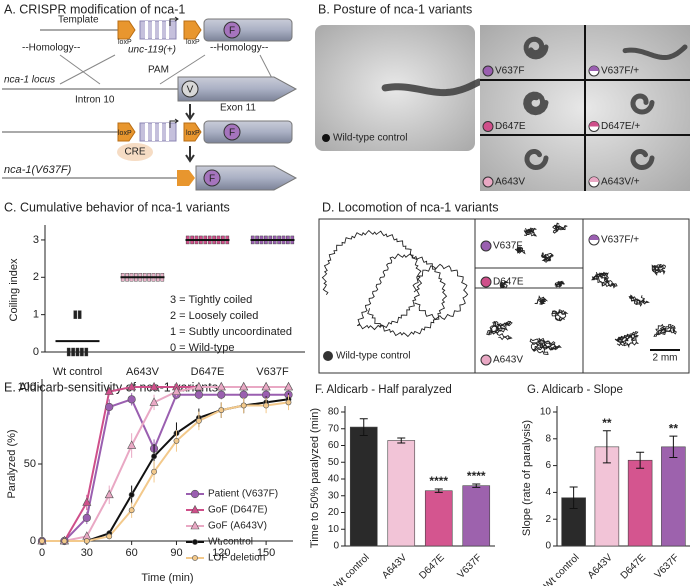 This screenshot has width=692, height=586. Describe the element at coordinates (230, 542) in the screenshot. I see `legend-label: Wt control` at that location.